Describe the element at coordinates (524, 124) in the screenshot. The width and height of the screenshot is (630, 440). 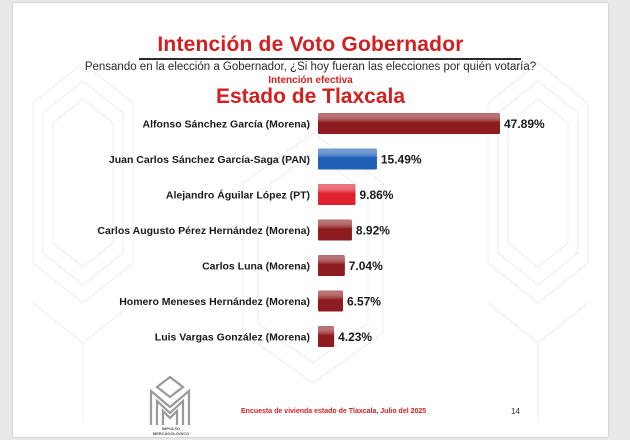
I see `value-label: 47.89%` at that location.